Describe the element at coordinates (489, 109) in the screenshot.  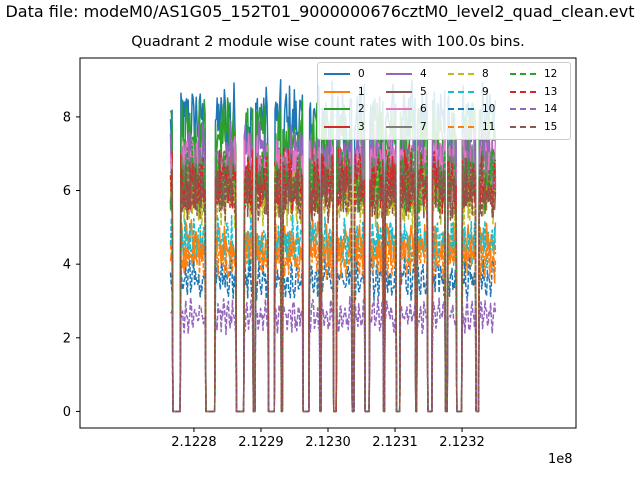
I see `legend-label: 10` at that location.